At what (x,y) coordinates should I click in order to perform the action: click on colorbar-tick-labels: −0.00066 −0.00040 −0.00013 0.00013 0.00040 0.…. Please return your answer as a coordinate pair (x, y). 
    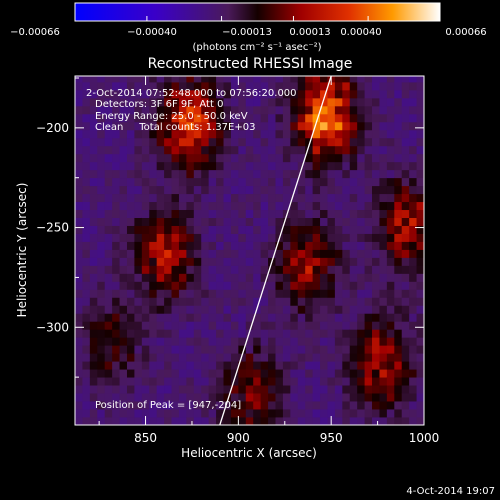
    Looking at the image, I should click on (248, 32).